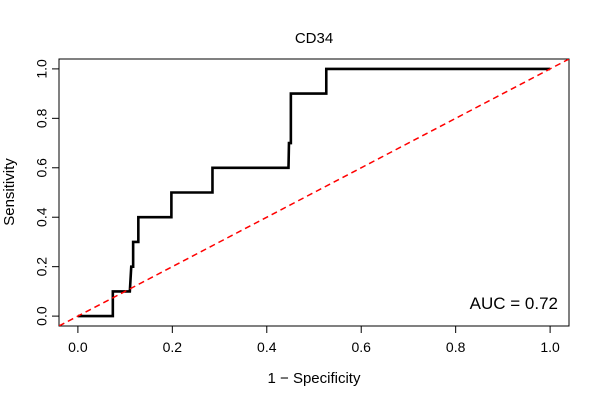  Describe the element at coordinates (9, 192) in the screenshot. I see `y-axis-label: Sensitivity` at that location.